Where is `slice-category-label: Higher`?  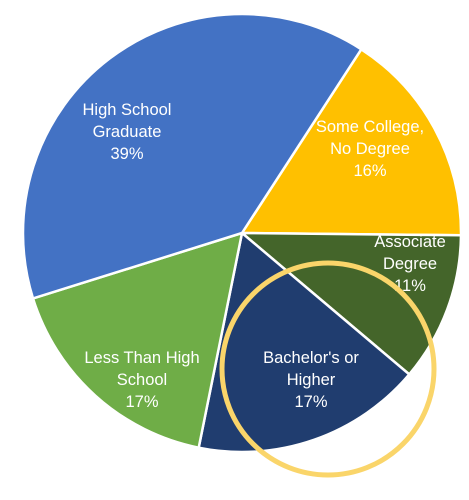 slice-category-label: Higher is located at coordinates (311, 380).